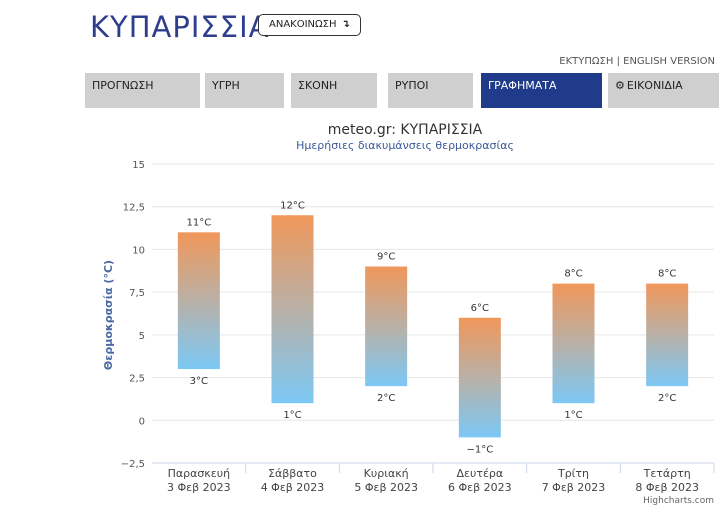 The width and height of the screenshot is (726, 531). What do you see at coordinates (405, 130) in the screenshot?
I see `chart-title: meteo.gr: ΚΥΠΑΡΙΣΣΙΑ` at bounding box center [405, 130].